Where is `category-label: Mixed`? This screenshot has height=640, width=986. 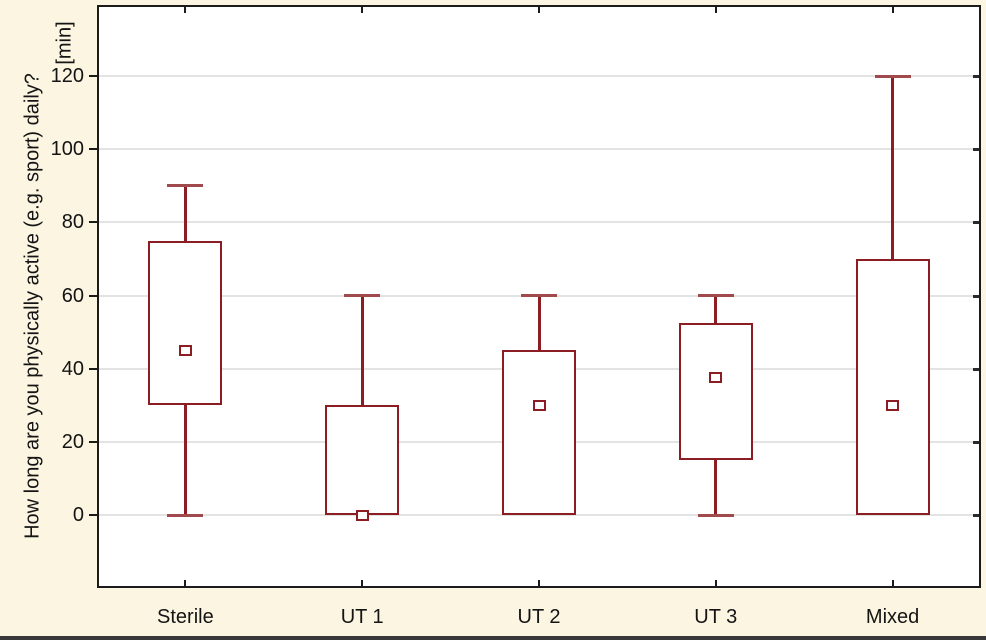
category-label: Mixed is located at coordinates (892, 617).